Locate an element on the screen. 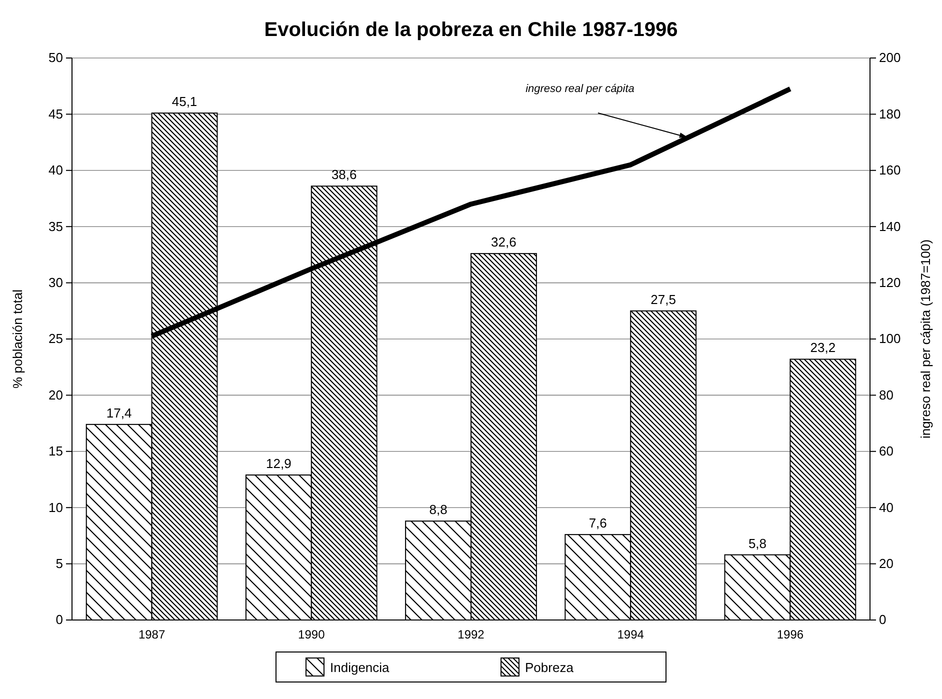  data-label: 7,6 is located at coordinates (597, 523).